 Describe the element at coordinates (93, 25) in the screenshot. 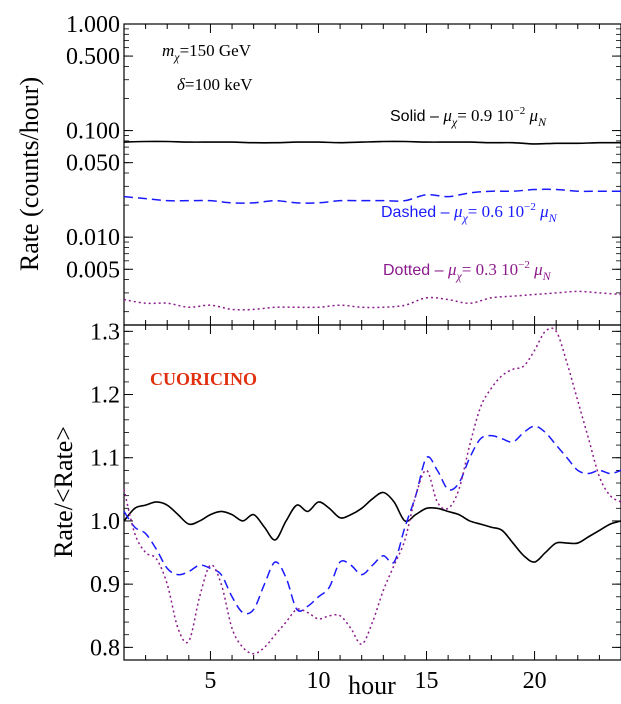

I see `top-ytick-label: 1.000` at that location.